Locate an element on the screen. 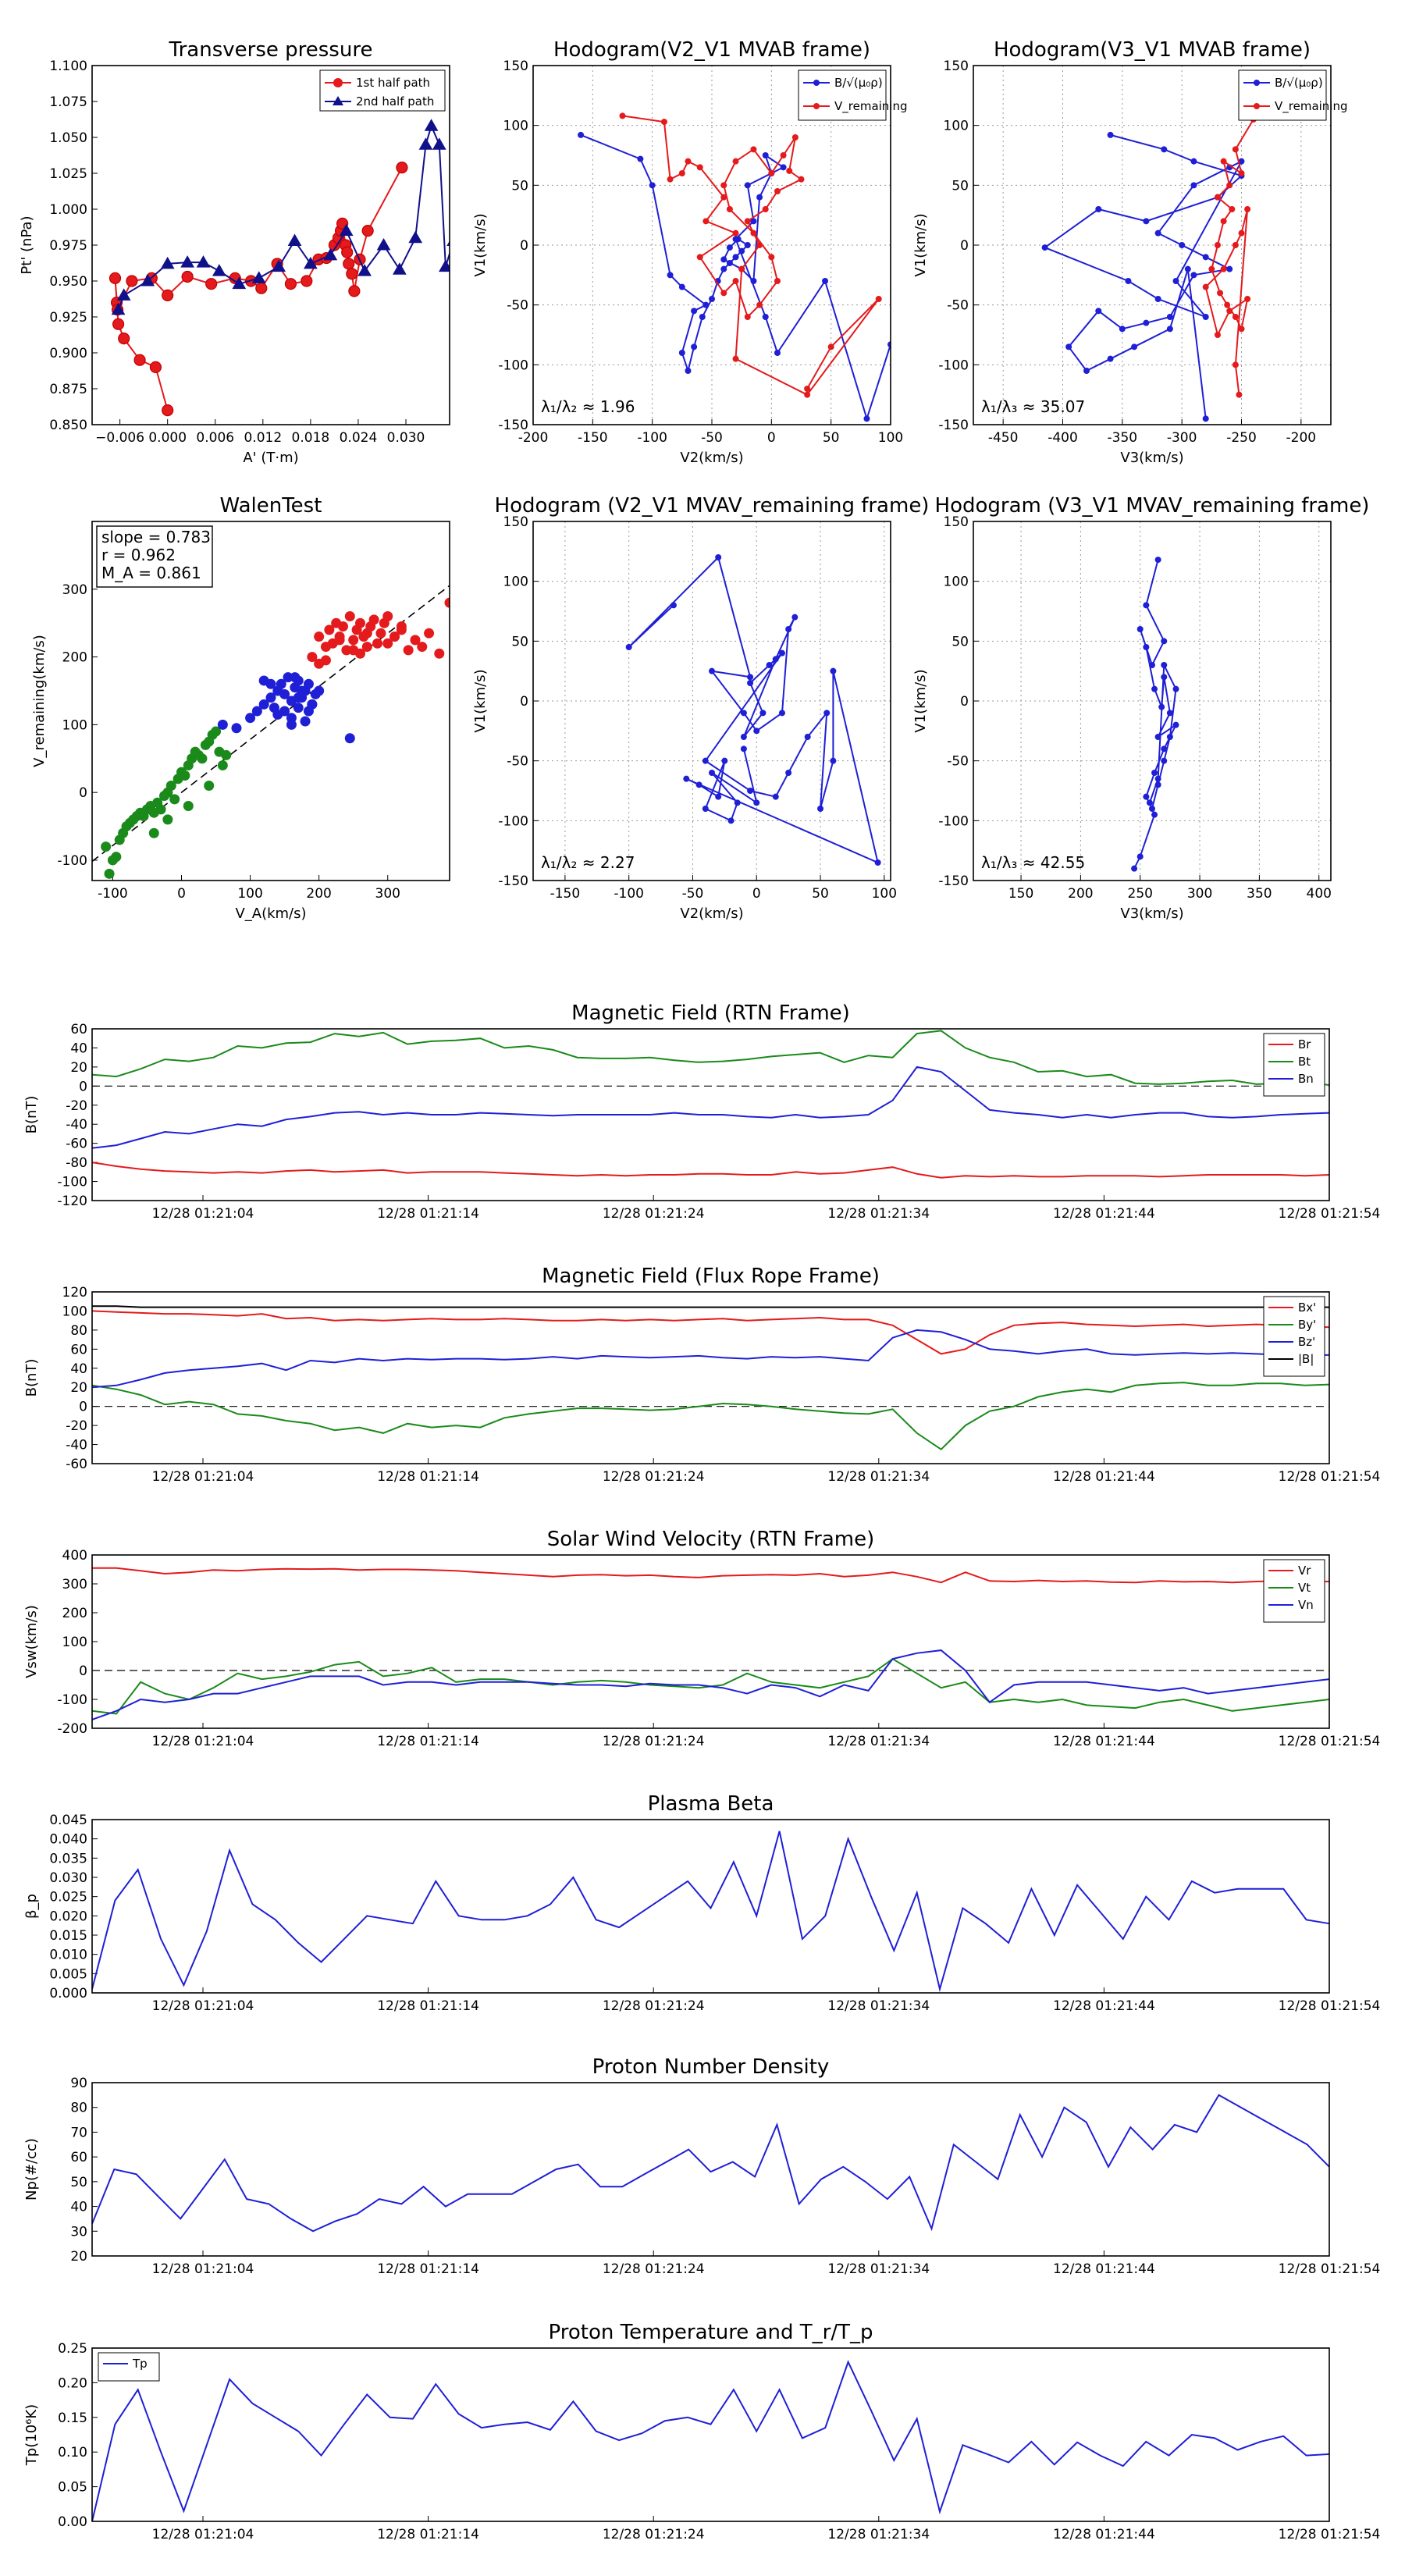  x-tick-label: -200 is located at coordinates (534, 438).